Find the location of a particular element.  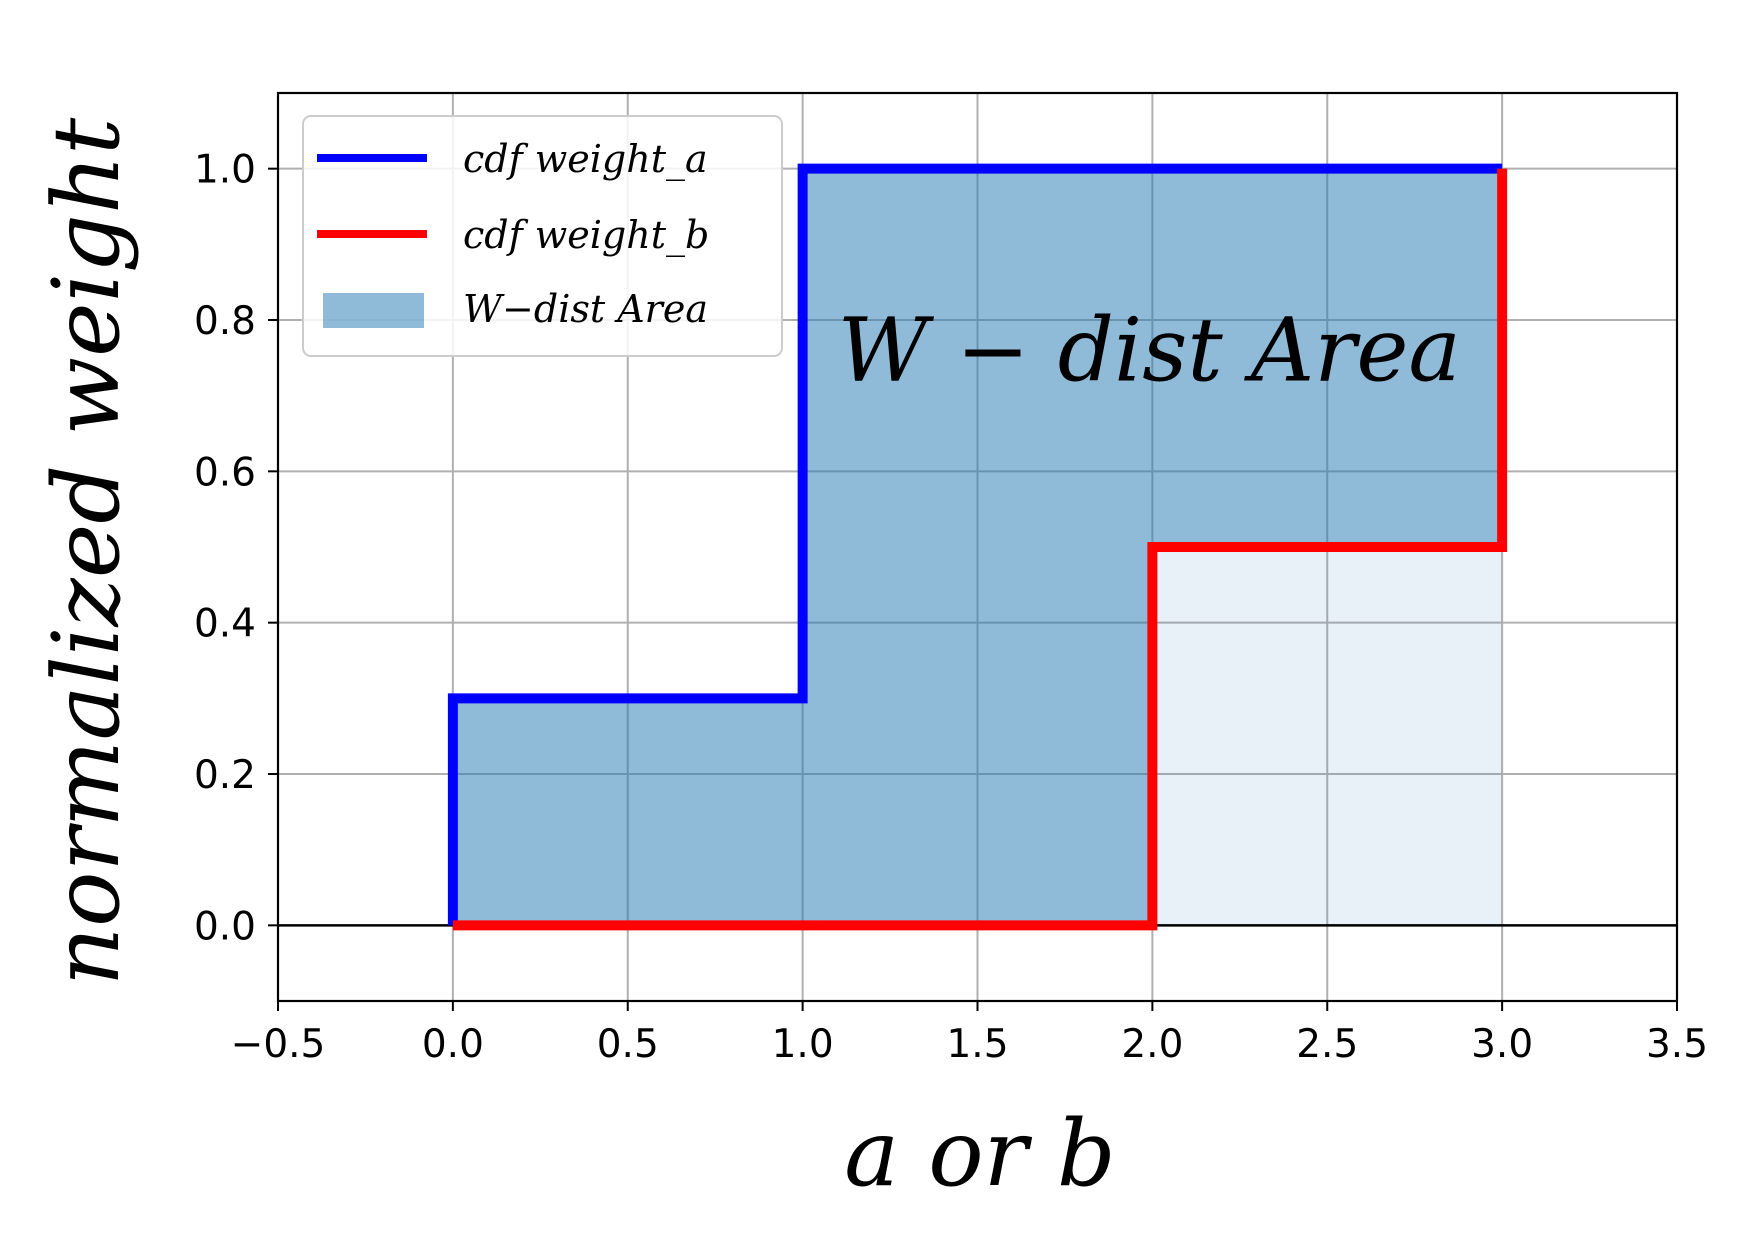

x-tick-label: 0.0 is located at coordinates (453, 1044).